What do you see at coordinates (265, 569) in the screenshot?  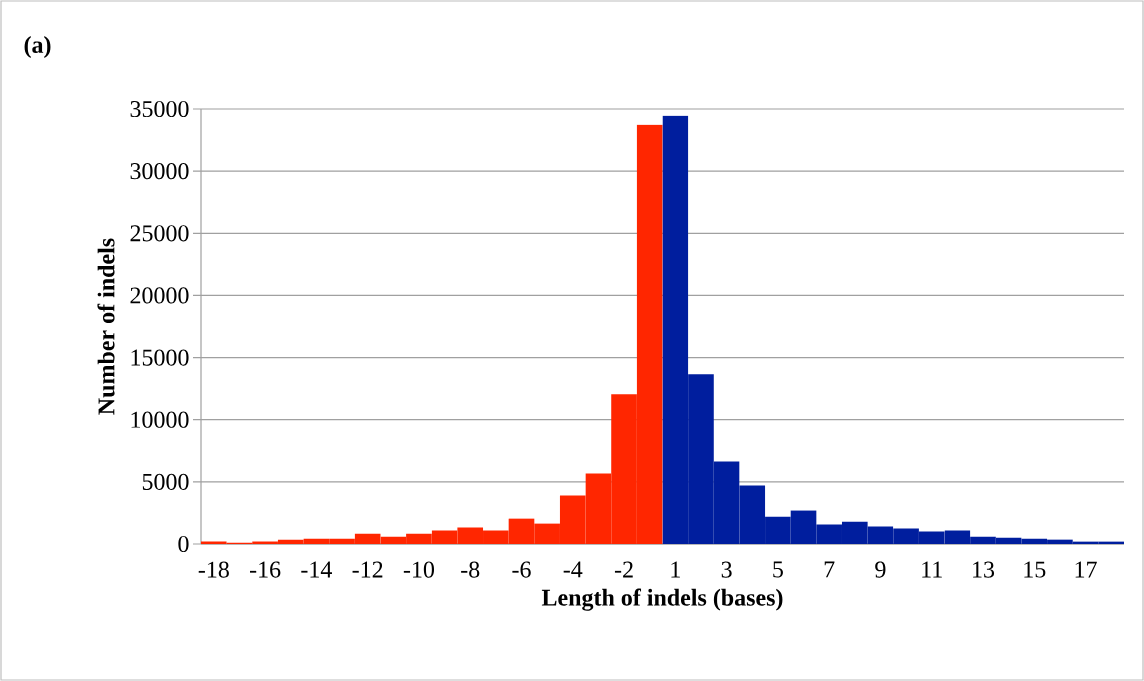 I see `x-tick-label: -16` at bounding box center [265, 569].